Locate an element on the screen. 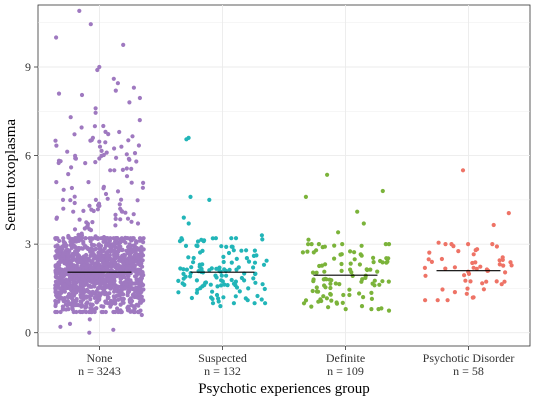 This screenshot has height=400, width=536. y-axis-title: Serum toxoplasma is located at coordinates (11, 175).